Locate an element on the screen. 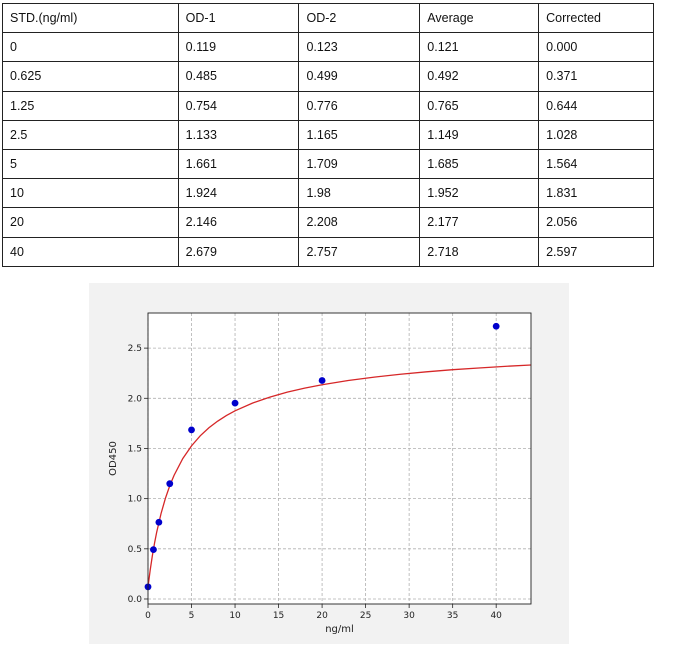 The width and height of the screenshot is (676, 656). table-header-row: STD.(ng/ml) OD-1 OD-2 Average Corrected is located at coordinates (328, 18).